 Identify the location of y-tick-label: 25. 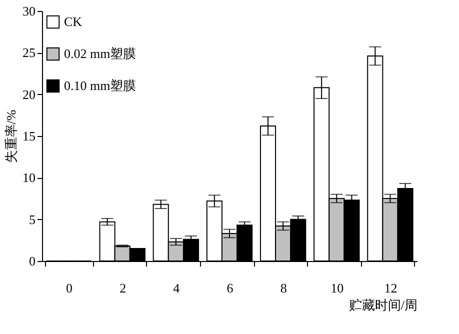
(29, 52).